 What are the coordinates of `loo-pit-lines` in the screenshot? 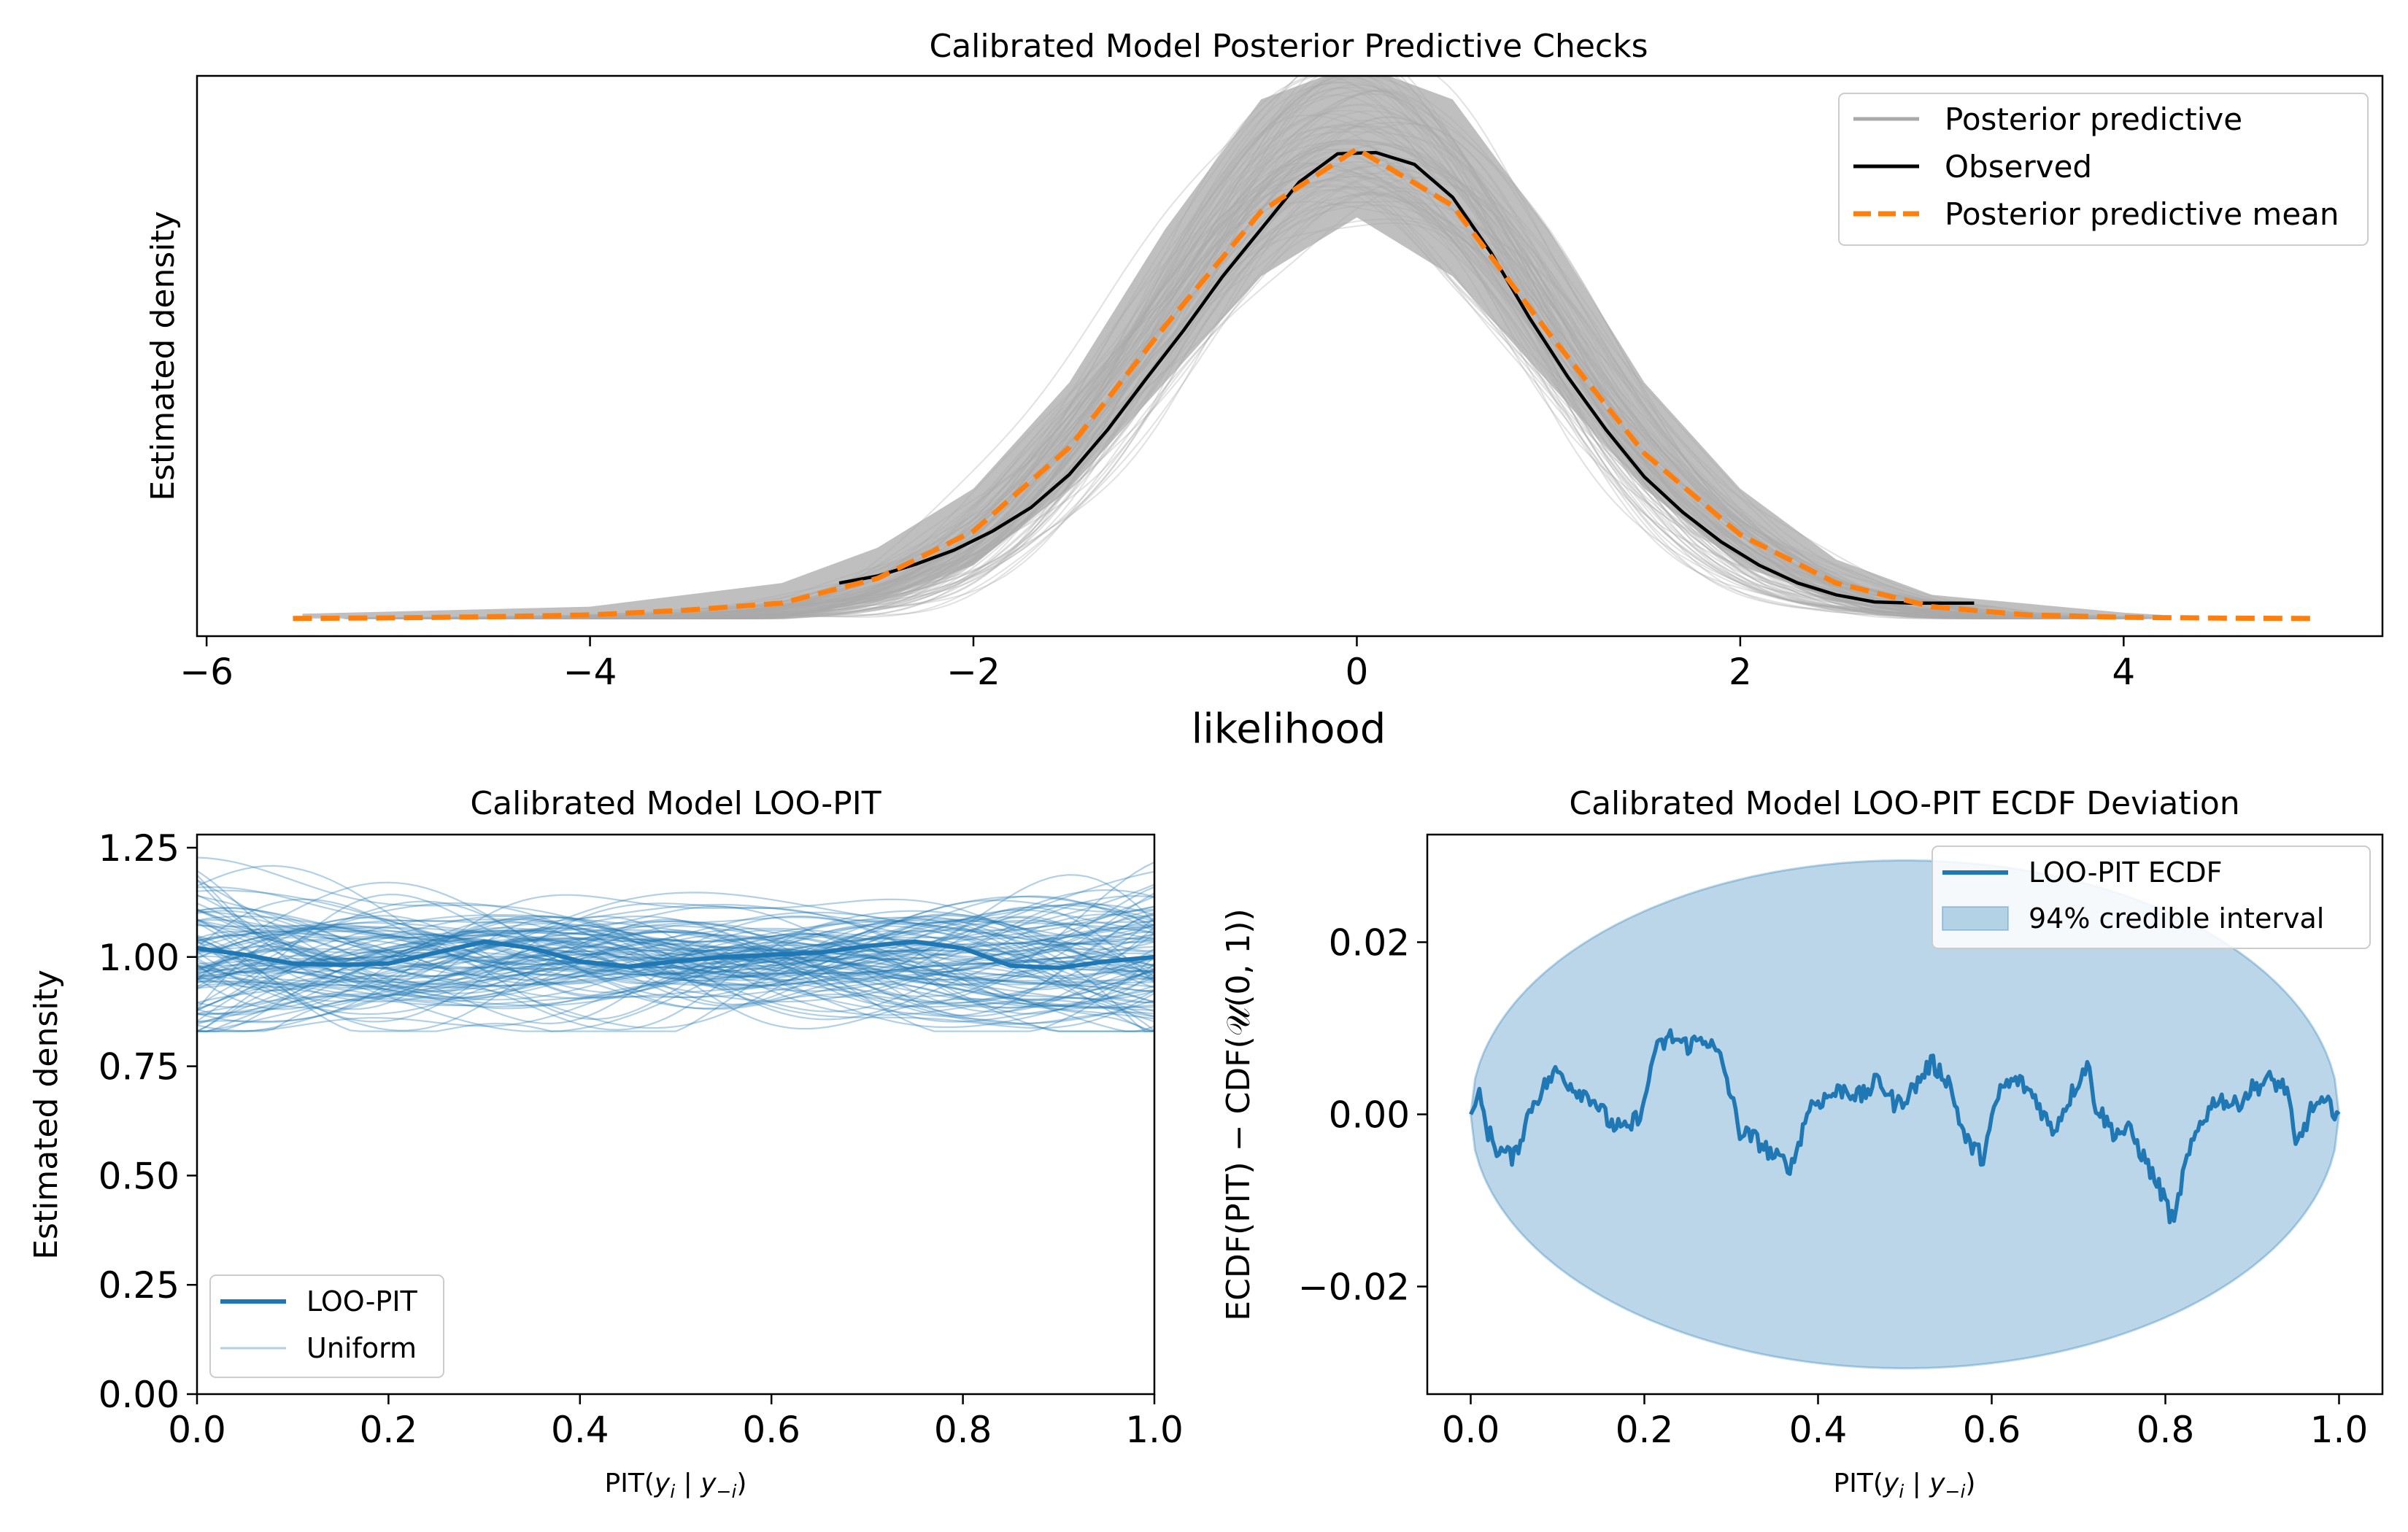 It's located at (675, 955).